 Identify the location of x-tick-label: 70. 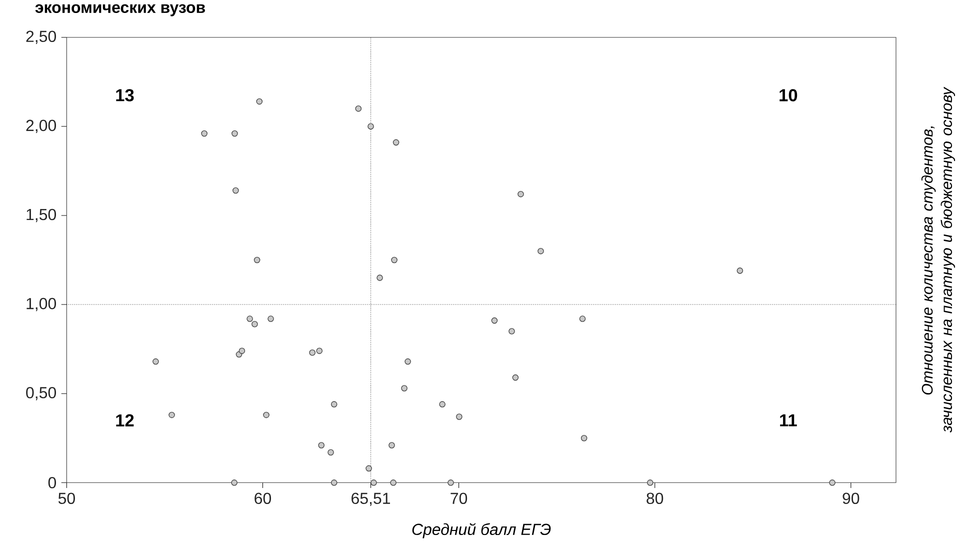
(459, 498).